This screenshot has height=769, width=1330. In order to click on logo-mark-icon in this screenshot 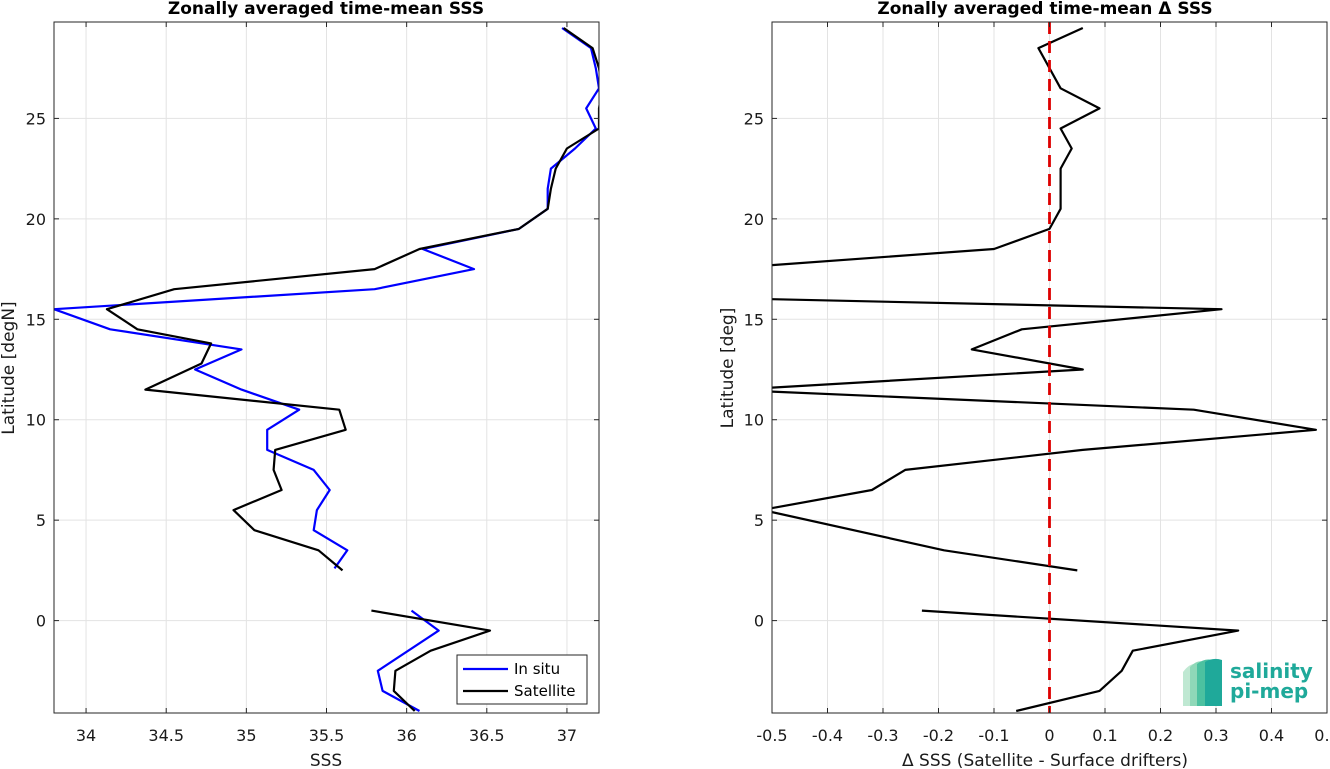, I will do `click(1202, 682)`.